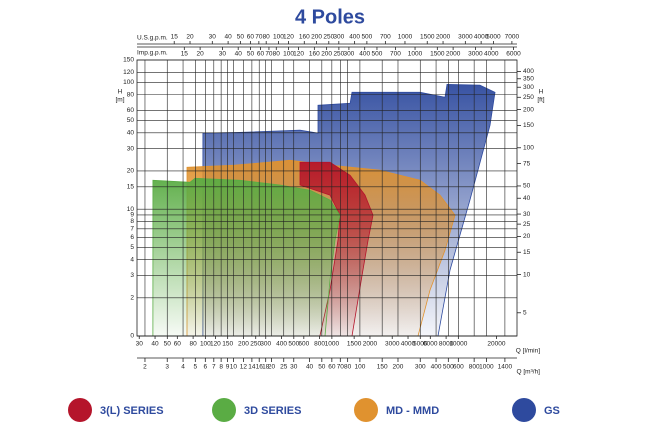 Image resolution: width=671 pixels, height=435 pixels. I want to click on x3-tick-label: 700, so click(385, 37).